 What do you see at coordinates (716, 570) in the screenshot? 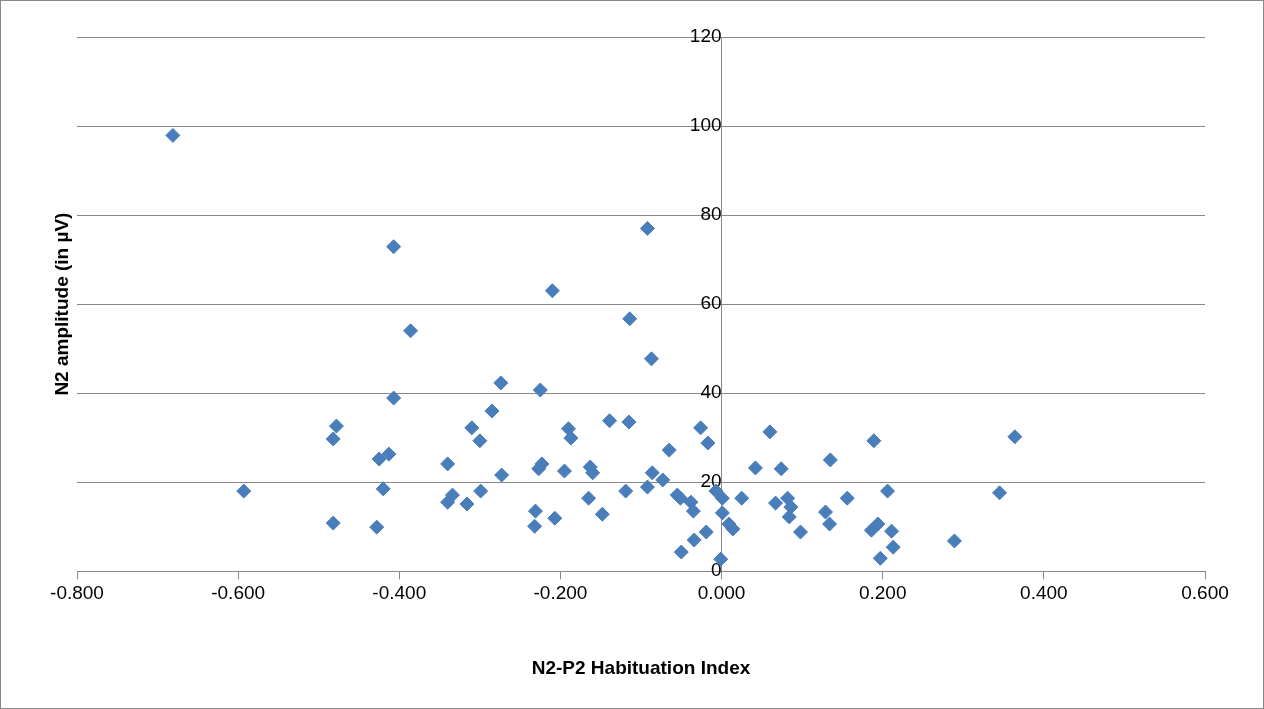
I see `y-tick-label: 0` at bounding box center [716, 570].